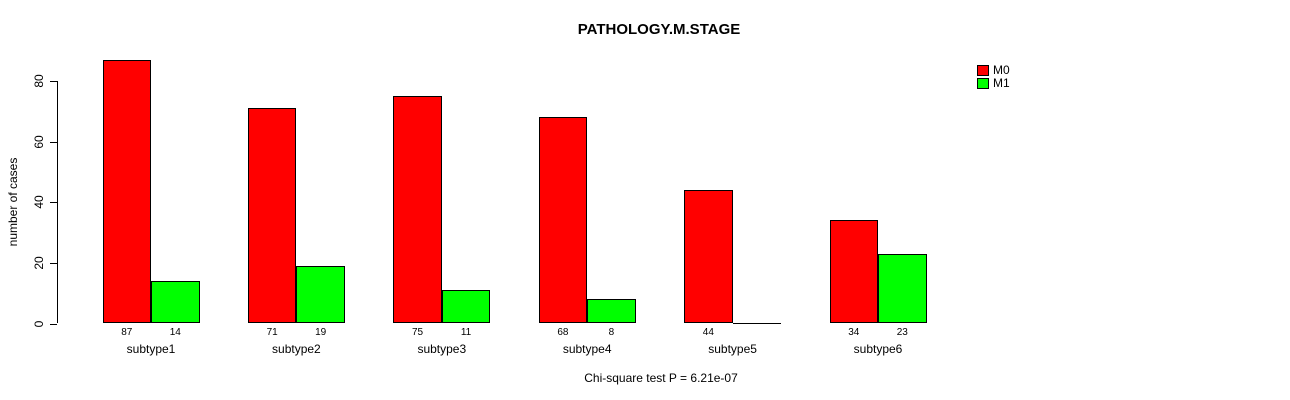  What do you see at coordinates (39, 141) in the screenshot?
I see `y-tick-label-60: 60` at bounding box center [39, 141].